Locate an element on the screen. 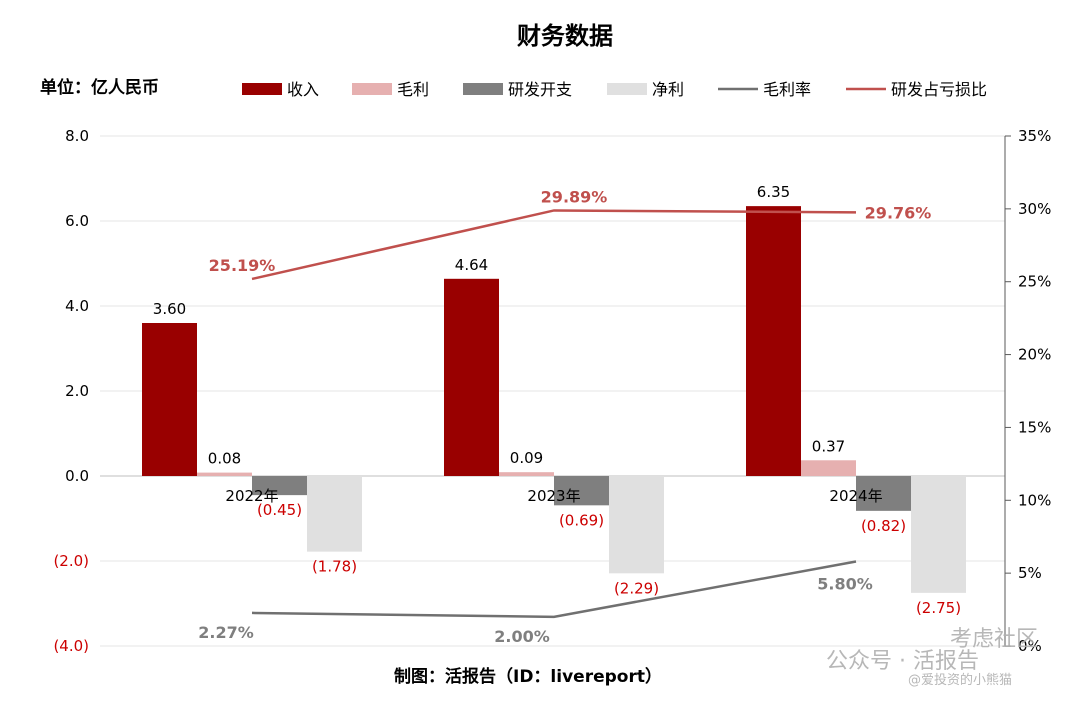 The width and height of the screenshot is (1080, 701). left-tick-label: 8.0 is located at coordinates (77, 136).